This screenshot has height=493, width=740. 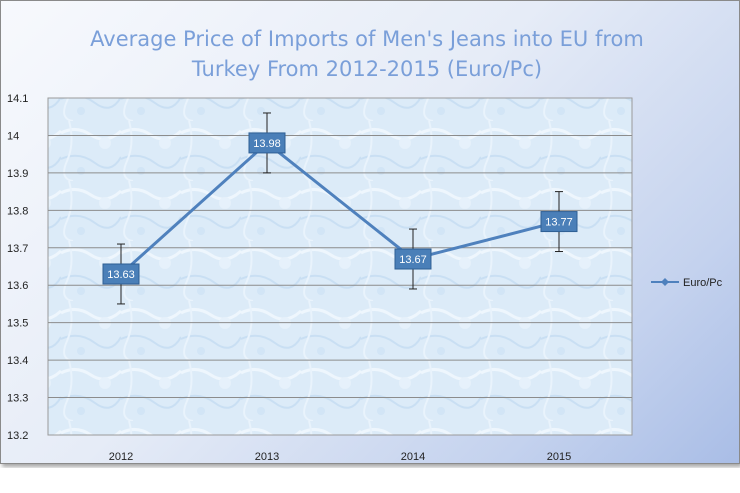 I want to click on data-point: 13.98, so click(x=267, y=143).